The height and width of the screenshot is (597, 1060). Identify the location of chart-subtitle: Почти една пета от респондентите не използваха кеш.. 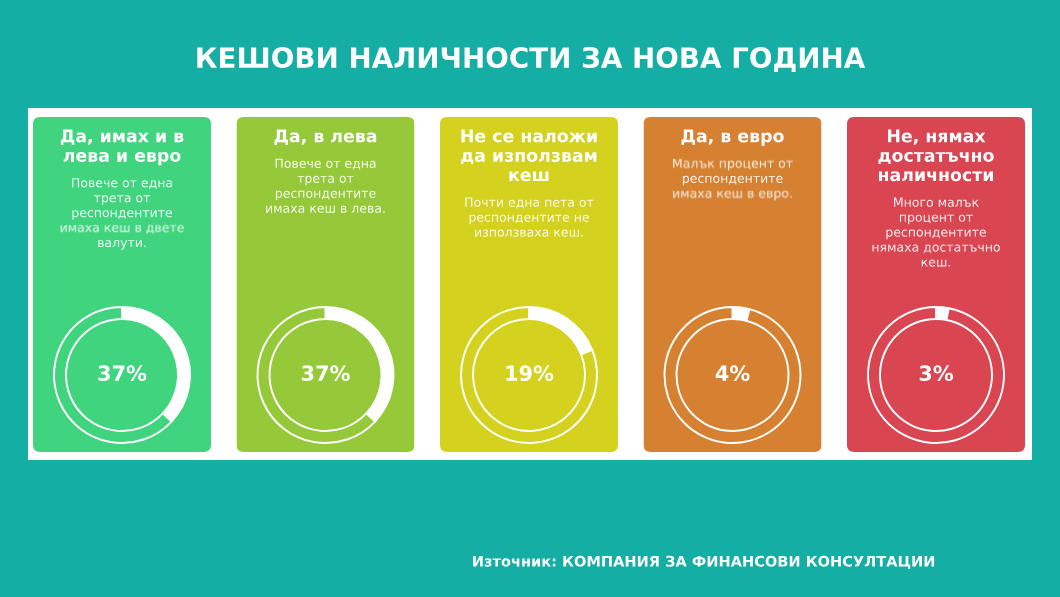
(529, 217).